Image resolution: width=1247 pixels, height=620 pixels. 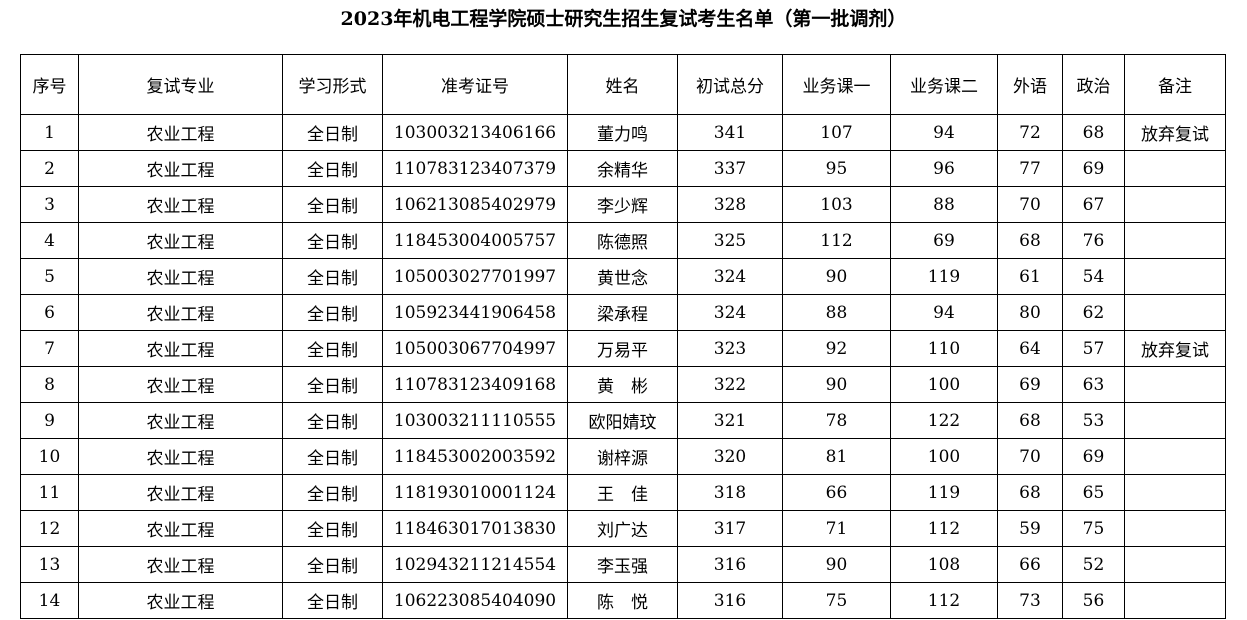 I want to click on header-remarks: 备注, so click(x=1175, y=84).